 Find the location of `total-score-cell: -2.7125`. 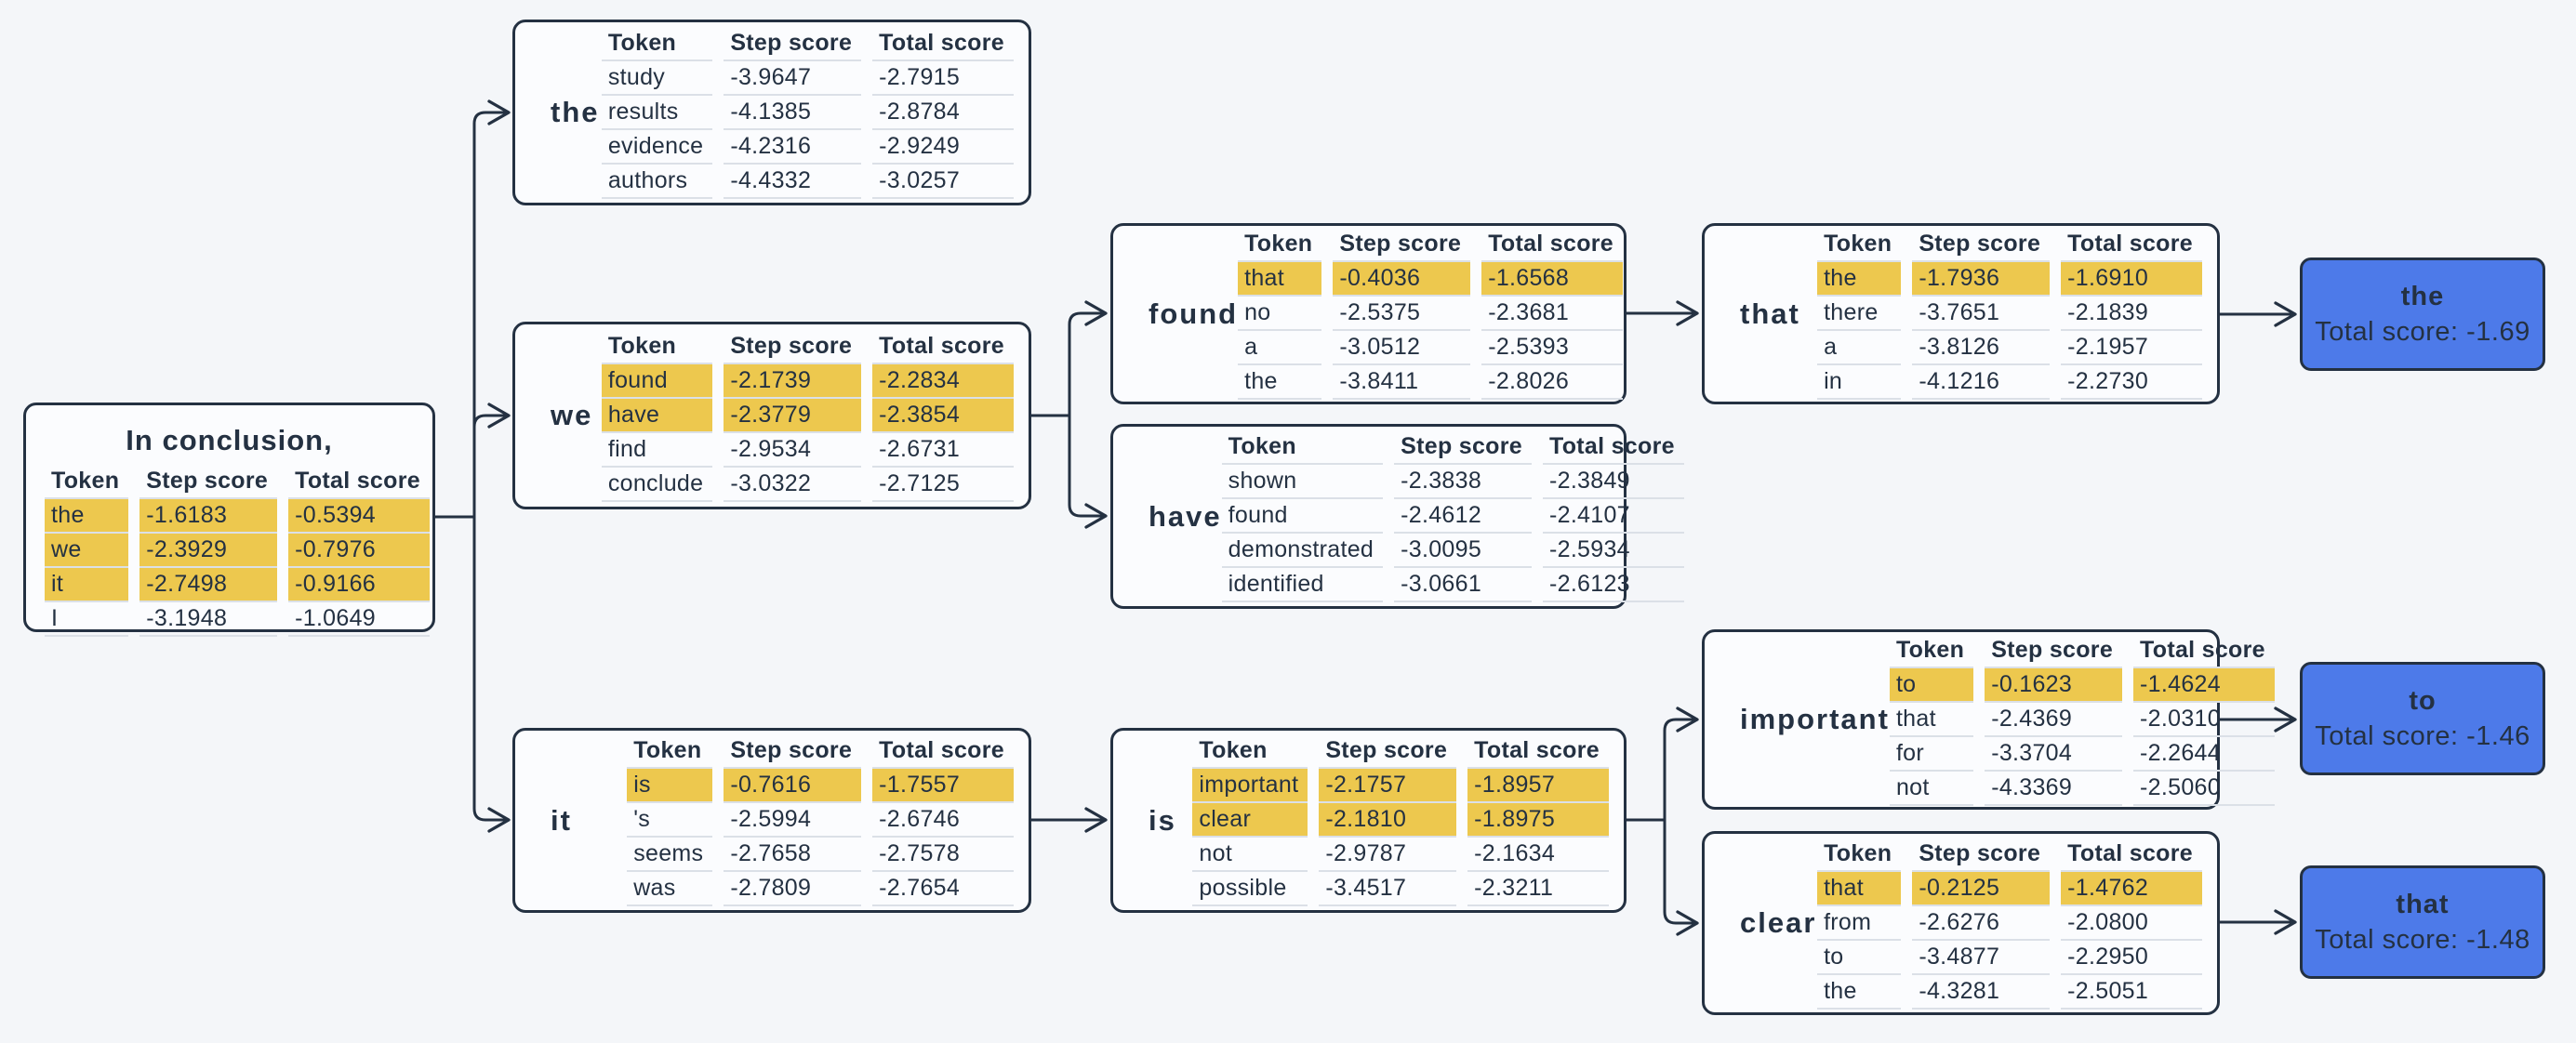

total-score-cell: -2.7125 is located at coordinates (943, 485).